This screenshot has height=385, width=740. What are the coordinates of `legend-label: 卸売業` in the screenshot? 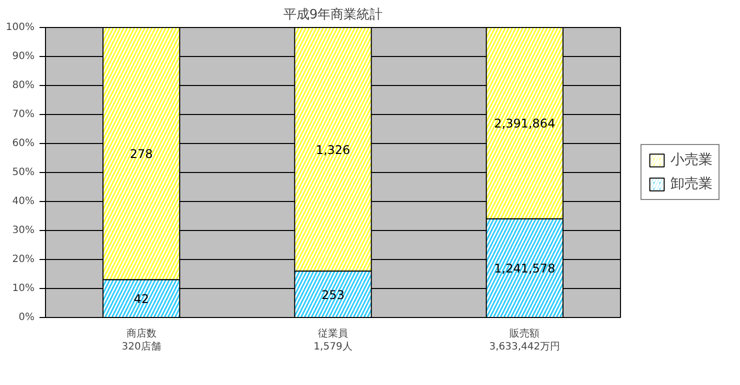 It's located at (691, 184).